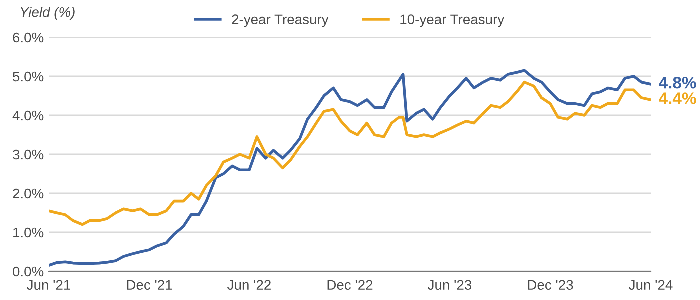 Image resolution: width=700 pixels, height=300 pixels. What do you see at coordinates (29, 233) in the screenshot?
I see `y-tick-label: 1.0%` at bounding box center [29, 233].